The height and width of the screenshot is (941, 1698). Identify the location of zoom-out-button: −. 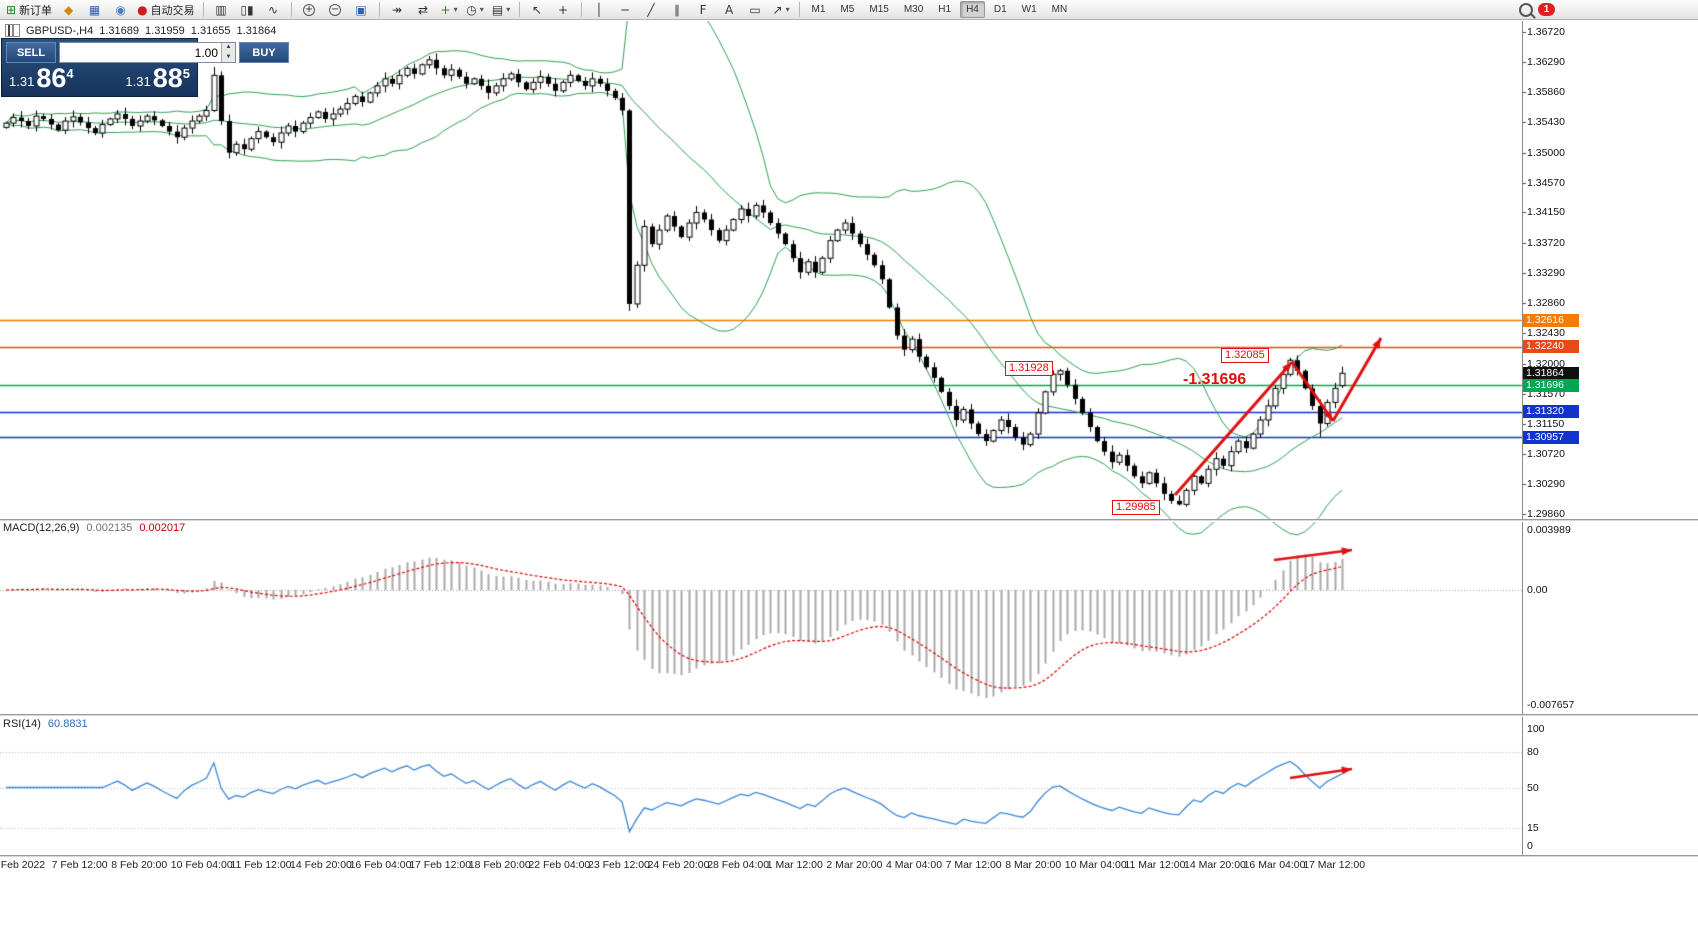
(335, 9).